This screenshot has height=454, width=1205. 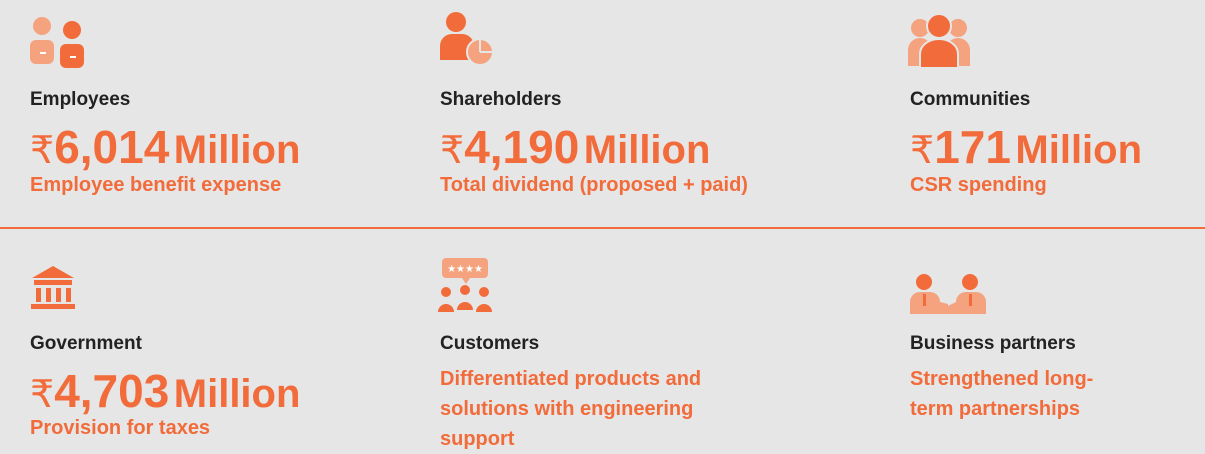 I want to click on business-partners-icon, so click(x=948, y=294).